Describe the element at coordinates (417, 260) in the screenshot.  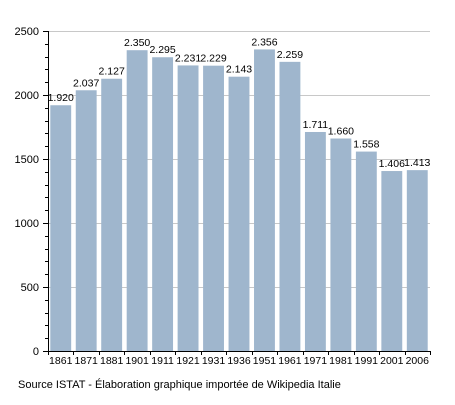
I see `bar-2006` at that location.